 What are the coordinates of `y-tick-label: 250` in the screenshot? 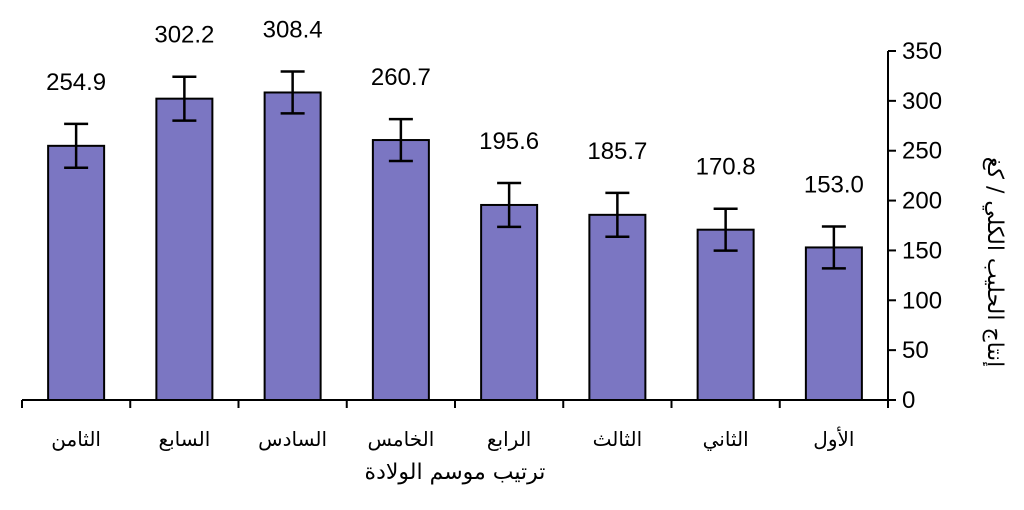 It's located at (922, 151).